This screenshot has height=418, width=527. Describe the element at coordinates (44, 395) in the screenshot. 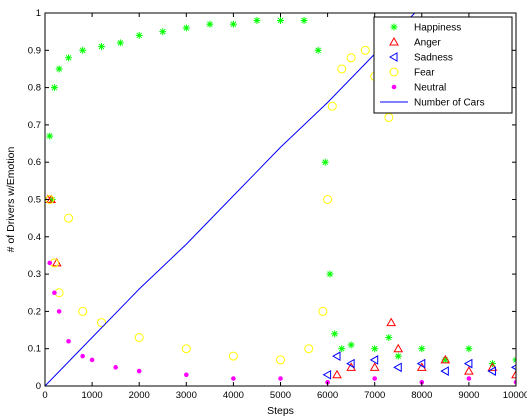

I see `x-tick-label: 0` at that location.